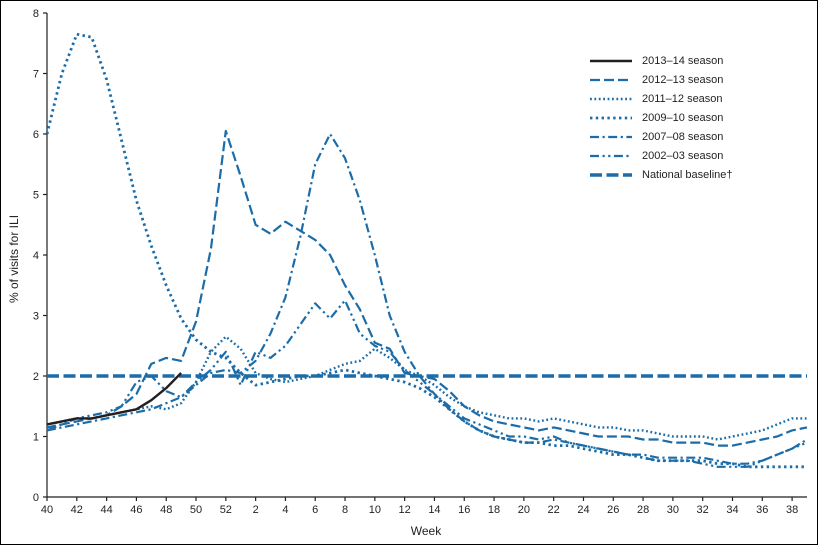  What do you see at coordinates (36, 437) in the screenshot?
I see `y-tick-label: 1` at bounding box center [36, 437].